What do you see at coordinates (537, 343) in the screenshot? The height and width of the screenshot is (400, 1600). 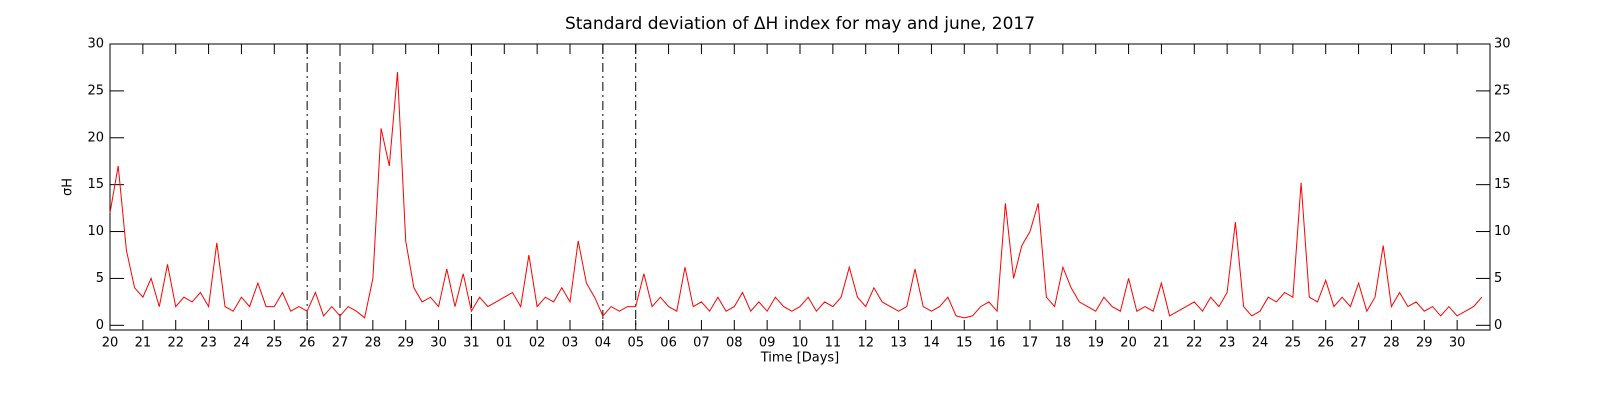 I see `x-tick-label: 02` at bounding box center [537, 343].